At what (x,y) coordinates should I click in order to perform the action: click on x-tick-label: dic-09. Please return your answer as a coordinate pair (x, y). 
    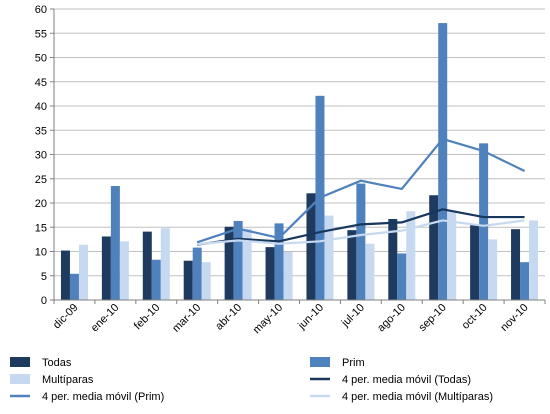
    Looking at the image, I should click on (66, 317).